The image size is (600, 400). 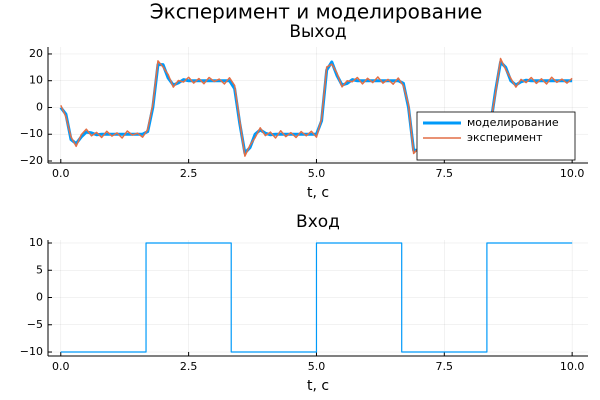 What do you see at coordinates (318, 222) in the screenshot?
I see `subplot-title: Вход` at bounding box center [318, 222].